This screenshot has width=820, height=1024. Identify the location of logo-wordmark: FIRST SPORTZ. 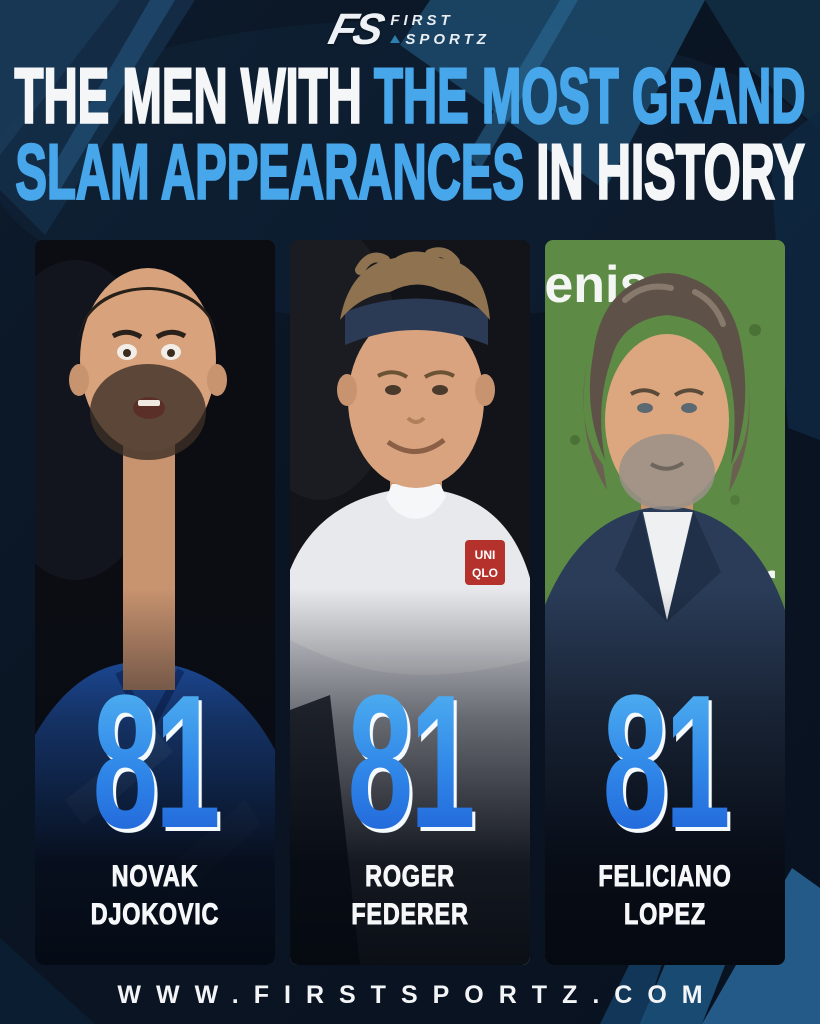
(440, 30).